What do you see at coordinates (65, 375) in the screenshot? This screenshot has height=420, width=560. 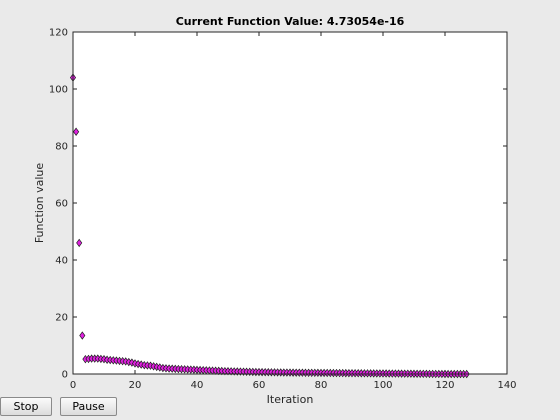 I see `y-tick-label: 0` at bounding box center [65, 375].